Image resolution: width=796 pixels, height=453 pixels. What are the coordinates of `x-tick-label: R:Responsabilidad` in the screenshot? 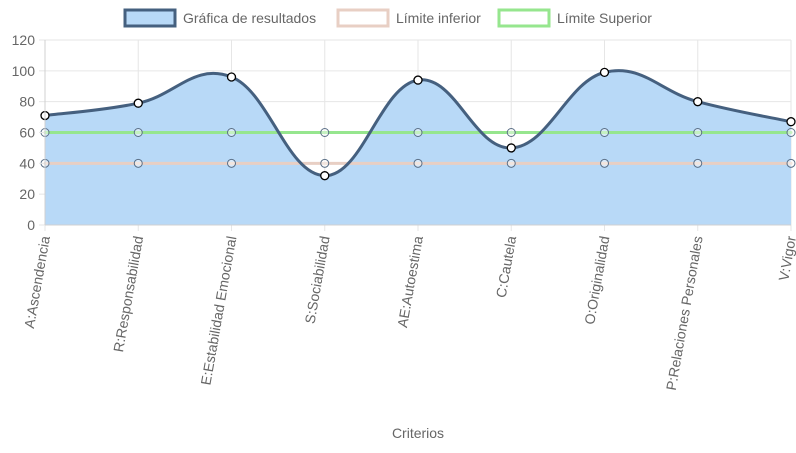 It's located at (128, 294).